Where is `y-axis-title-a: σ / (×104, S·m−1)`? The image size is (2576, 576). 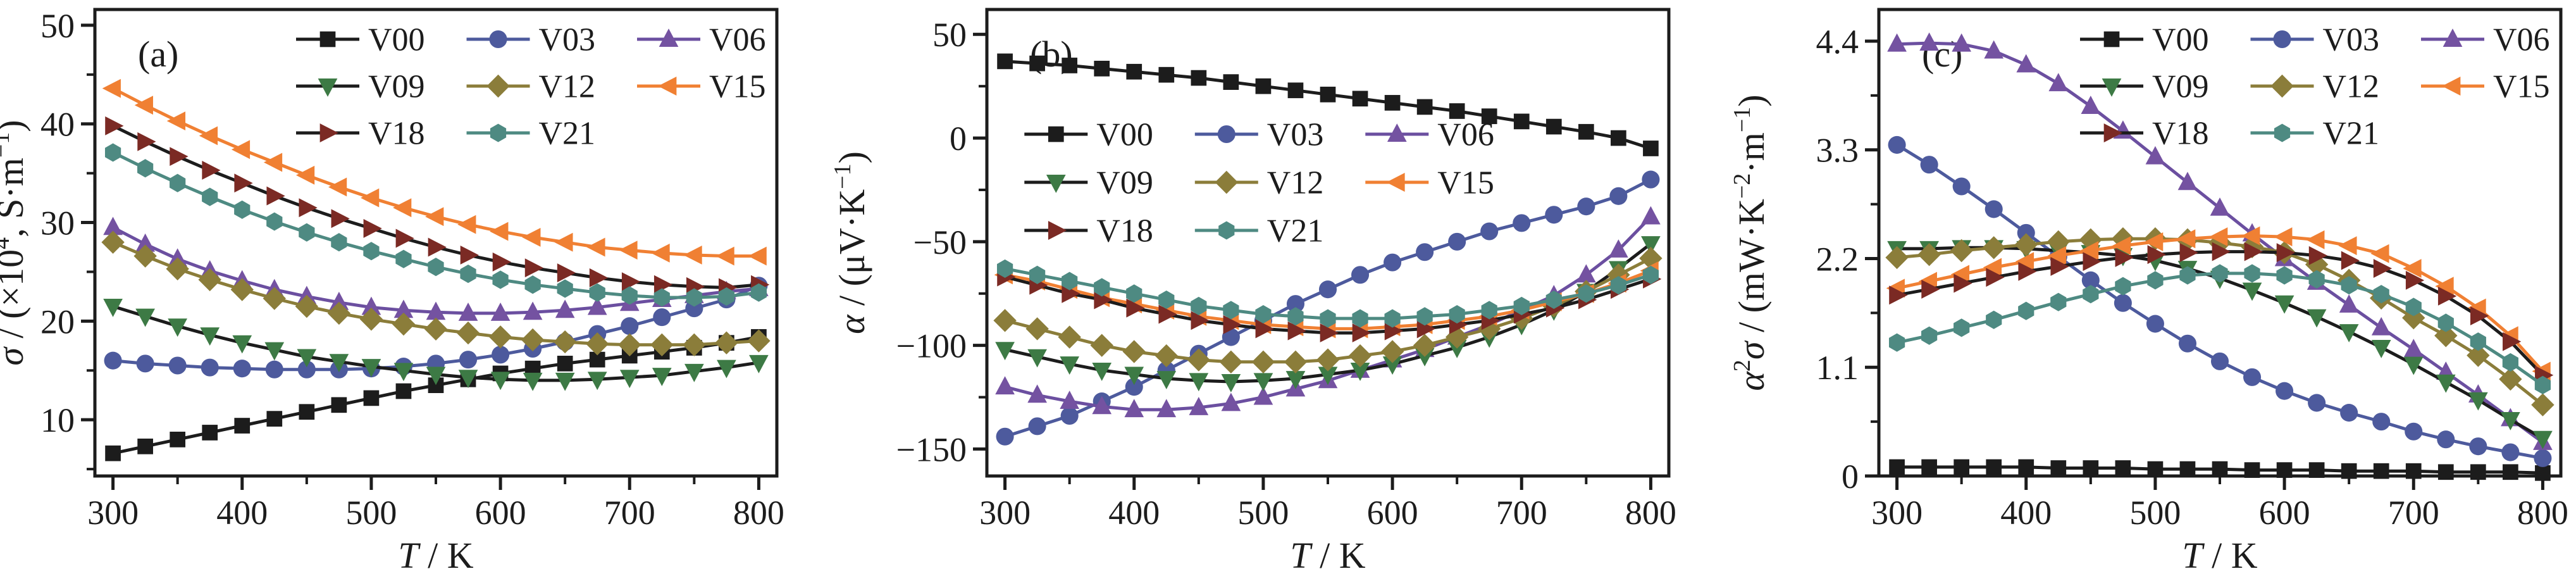
y-axis-title-a: σ / (×104, S·m−1) is located at coordinates (16, 242).